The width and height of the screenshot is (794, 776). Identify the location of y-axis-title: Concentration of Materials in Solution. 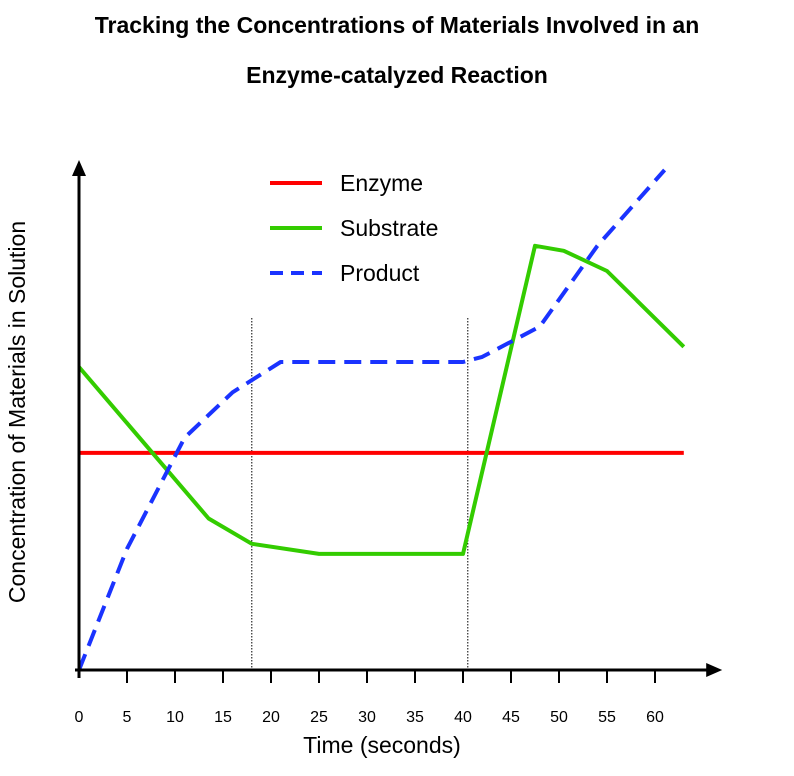
(17, 412).